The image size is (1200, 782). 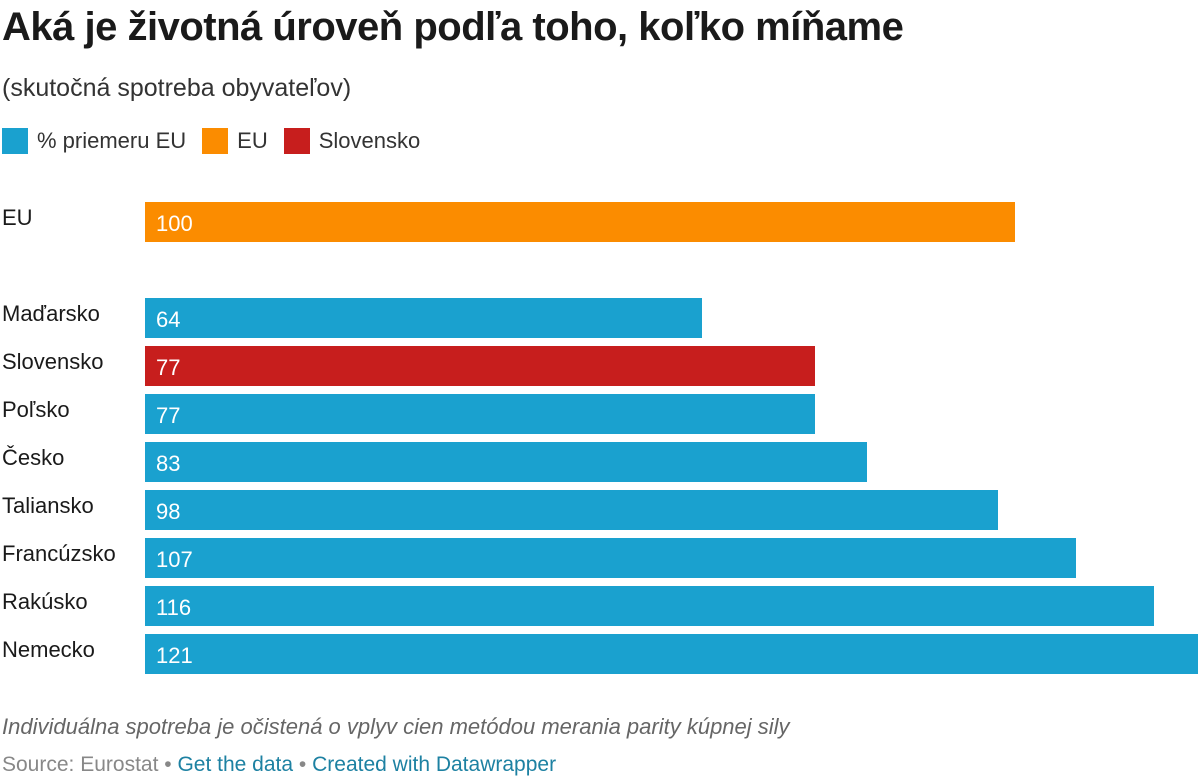 What do you see at coordinates (80, 764) in the screenshot?
I see `source-text: Source: Eurostat` at bounding box center [80, 764].